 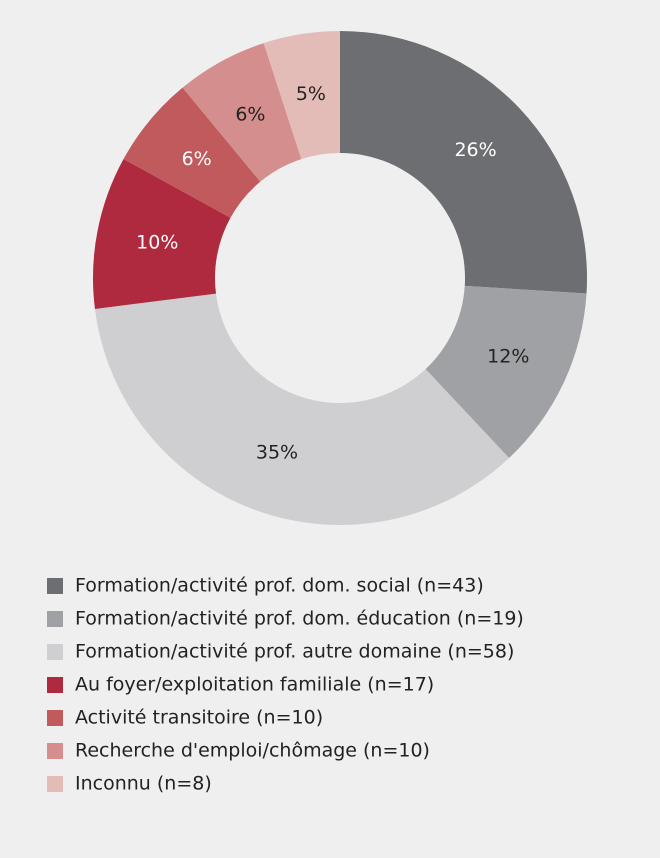 I want to click on slice-label: 12%, so click(x=508, y=357).